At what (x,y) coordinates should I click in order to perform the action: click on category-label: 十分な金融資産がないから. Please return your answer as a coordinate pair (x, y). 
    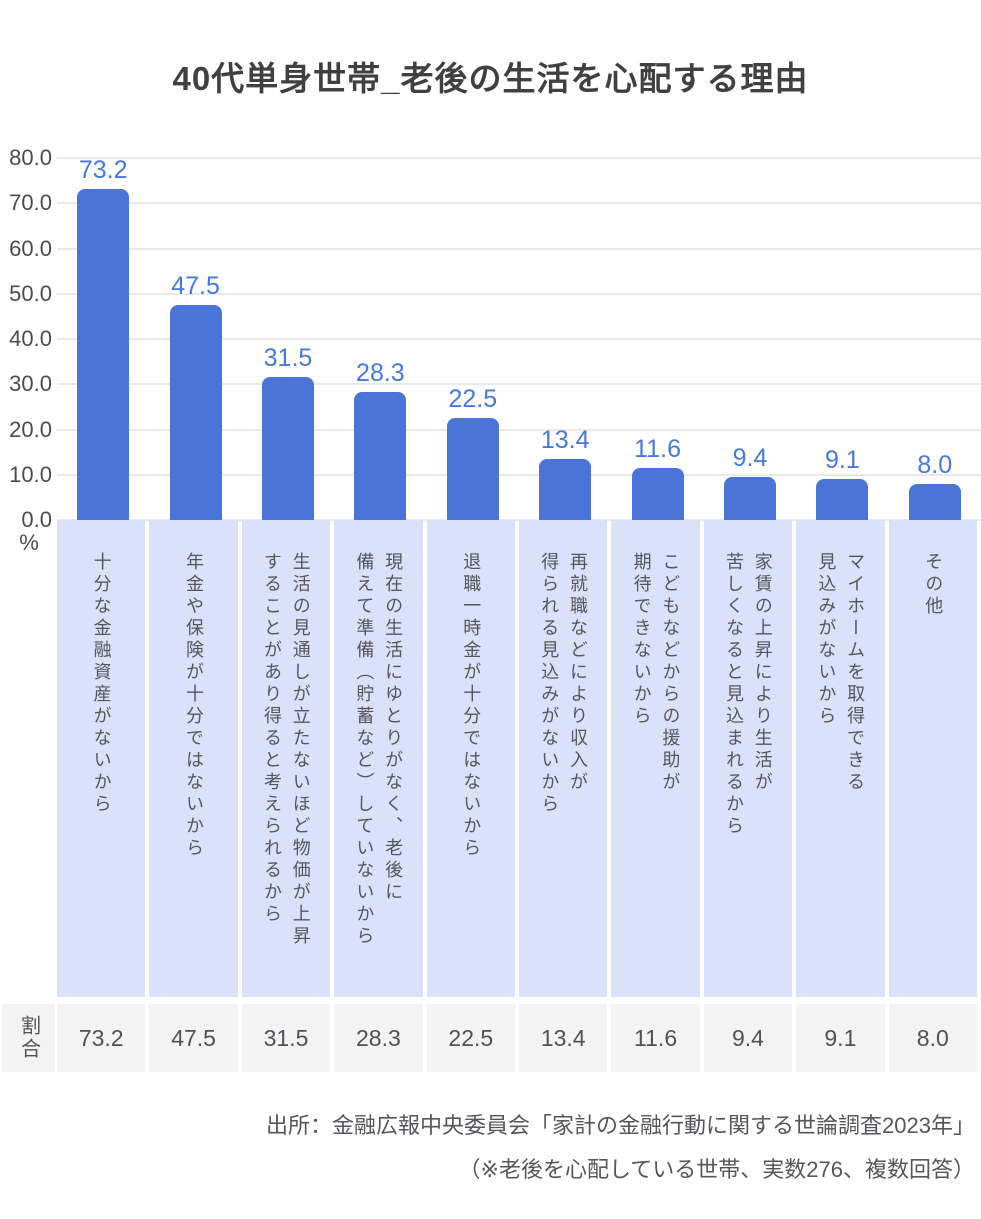
    Looking at the image, I should click on (101, 684).